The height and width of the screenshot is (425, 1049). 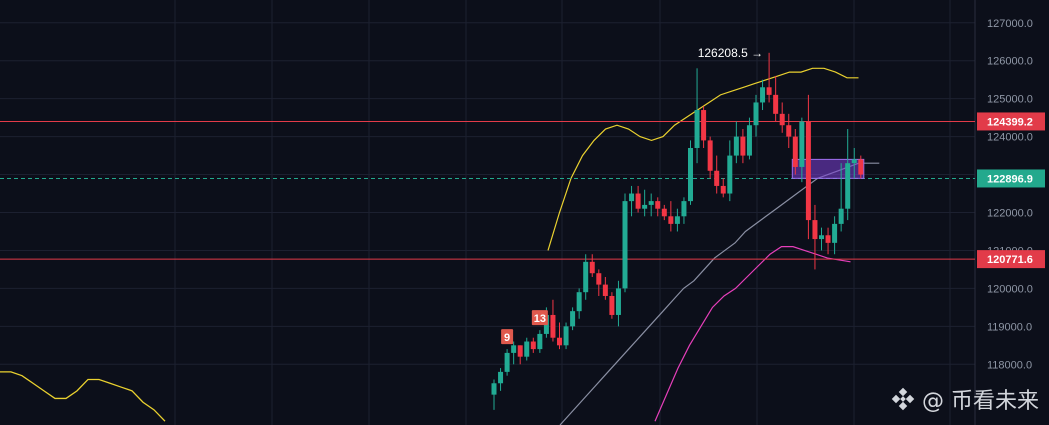 What do you see at coordinates (752, 334) in the screenshot?
I see `lower-band-line` at bounding box center [752, 334].